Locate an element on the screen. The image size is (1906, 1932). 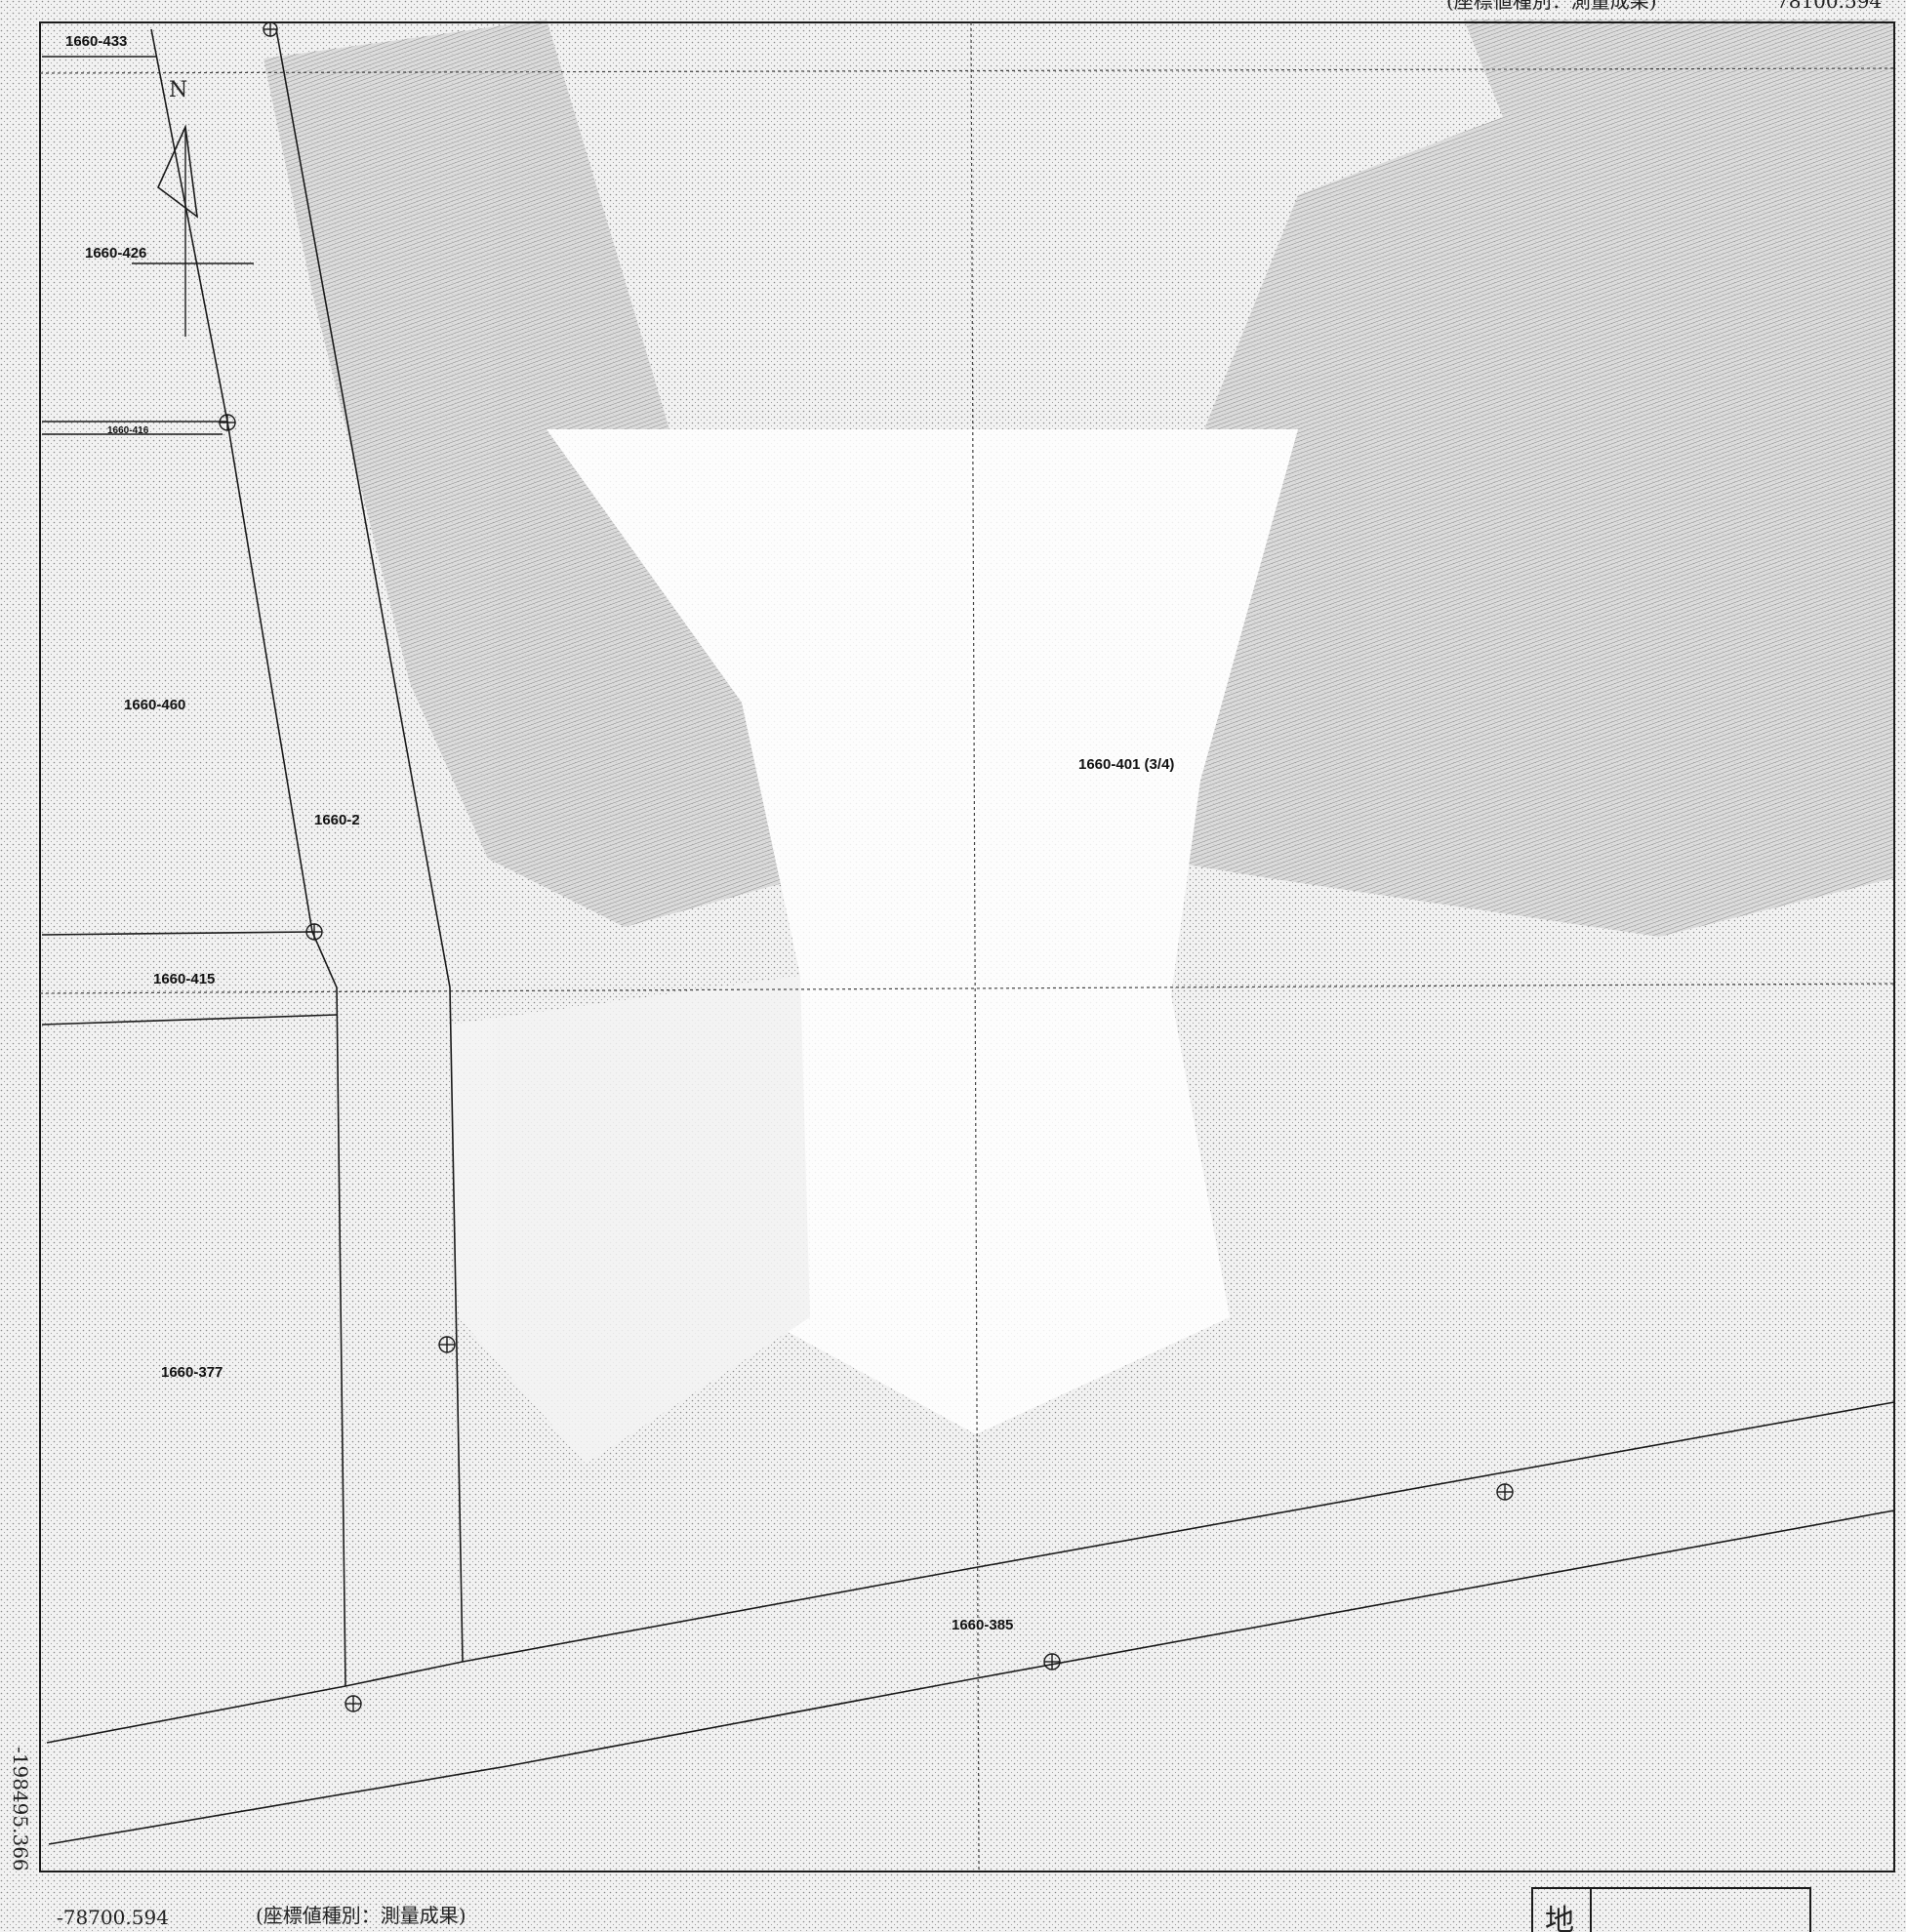
coordinate-type-top: (座標値種別：測量成果) is located at coordinates (1551, 6).